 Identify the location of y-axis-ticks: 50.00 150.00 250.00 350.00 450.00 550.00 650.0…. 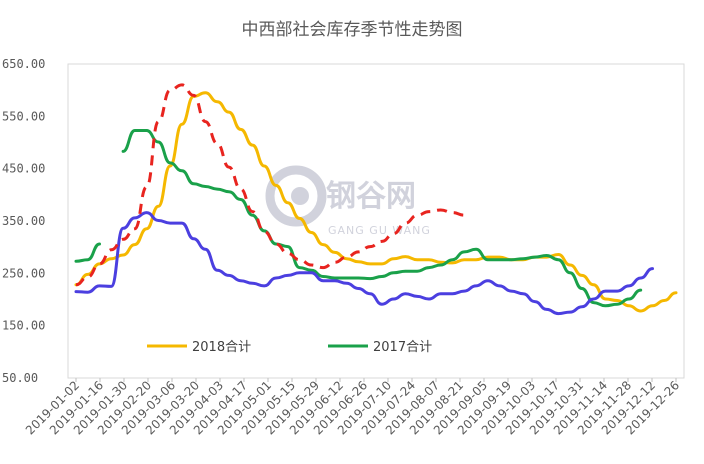
(23, 221).